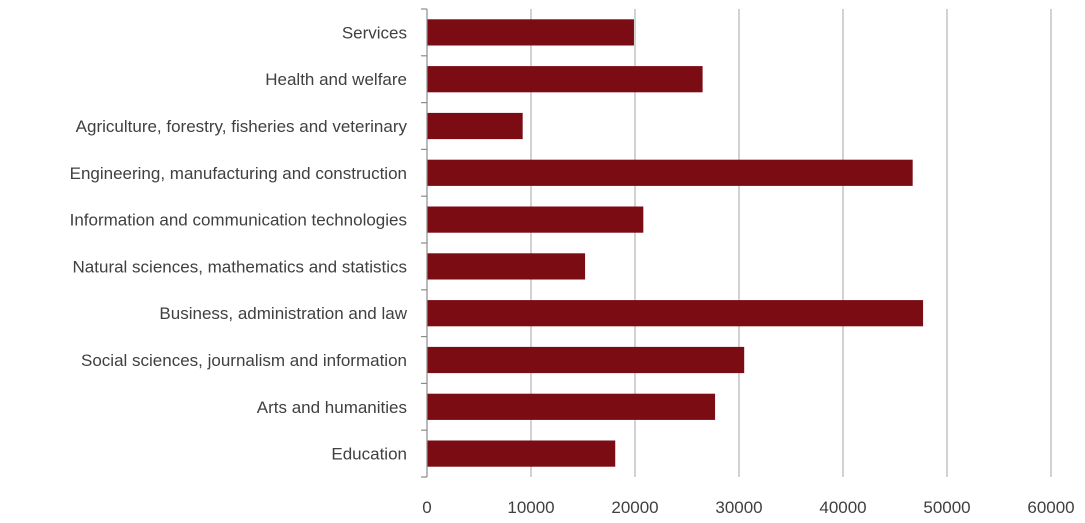  Describe the element at coordinates (336, 79) in the screenshot. I see `category-label-2: Health and welfare` at that location.